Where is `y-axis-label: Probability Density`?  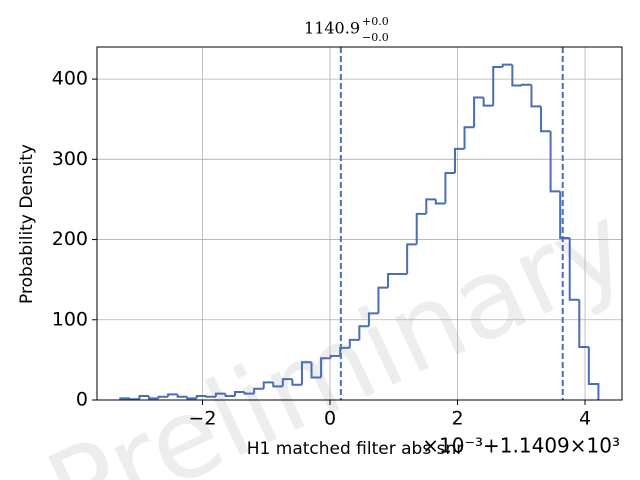
y-axis-label: Probability Density is located at coordinates (27, 224).